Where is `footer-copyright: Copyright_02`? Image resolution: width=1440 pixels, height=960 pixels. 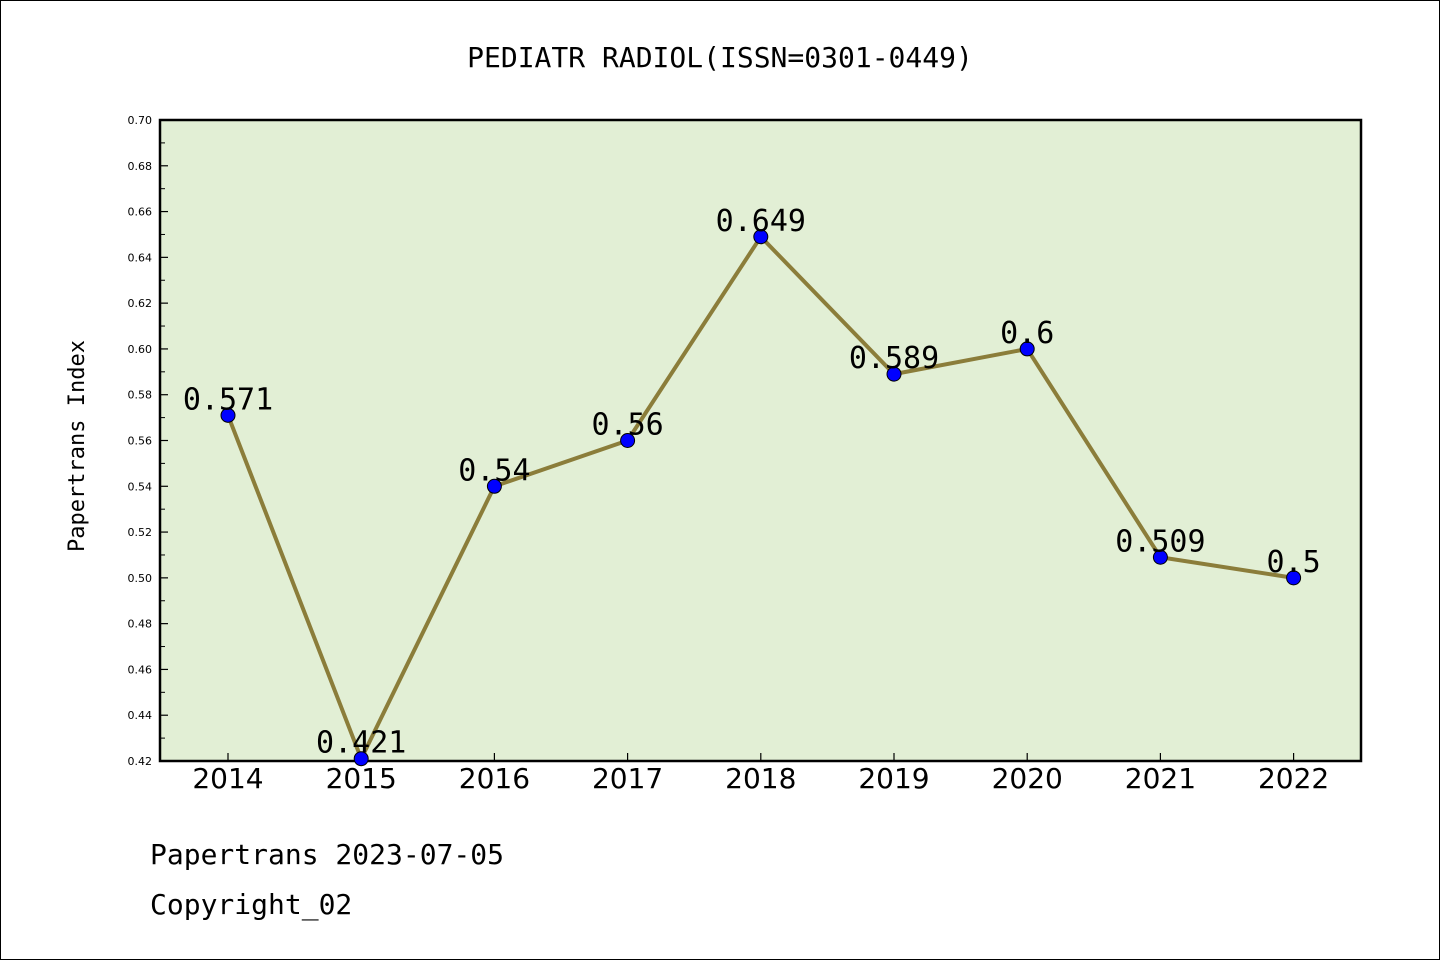 footer-copyright: Copyright_02 is located at coordinates (251, 905).